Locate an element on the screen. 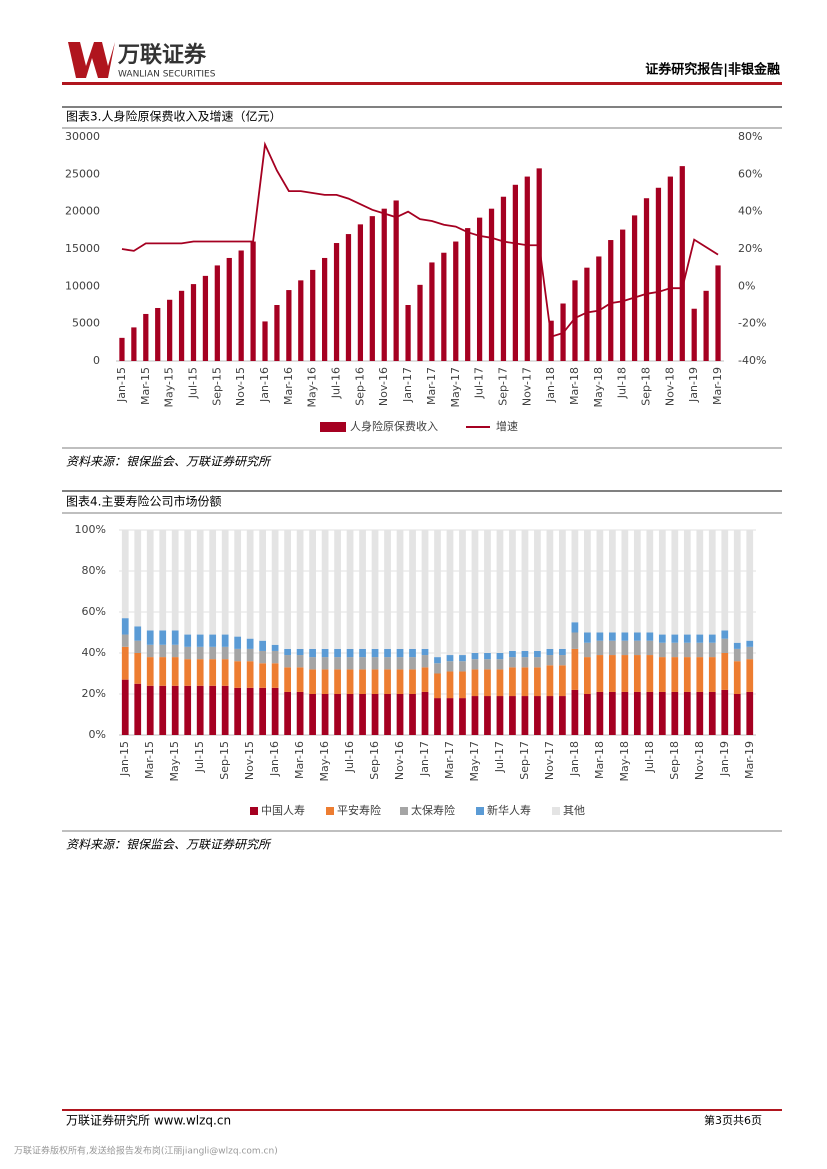 Image resolution: width=827 pixels, height=1169 pixels. x-tick-label: Sep-16 is located at coordinates (359, 386).